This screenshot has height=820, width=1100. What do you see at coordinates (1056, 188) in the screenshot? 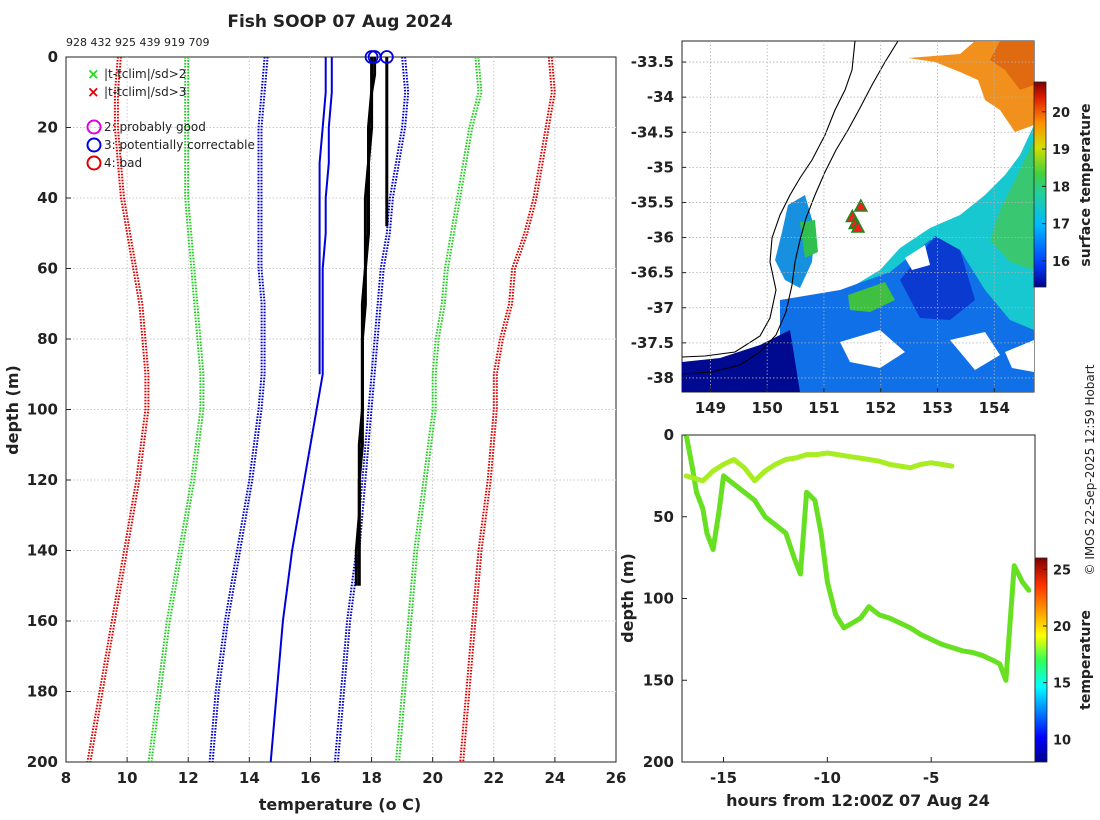
I see `sst-colorbar-ticks: 16 17 18 19 20` at bounding box center [1056, 188].